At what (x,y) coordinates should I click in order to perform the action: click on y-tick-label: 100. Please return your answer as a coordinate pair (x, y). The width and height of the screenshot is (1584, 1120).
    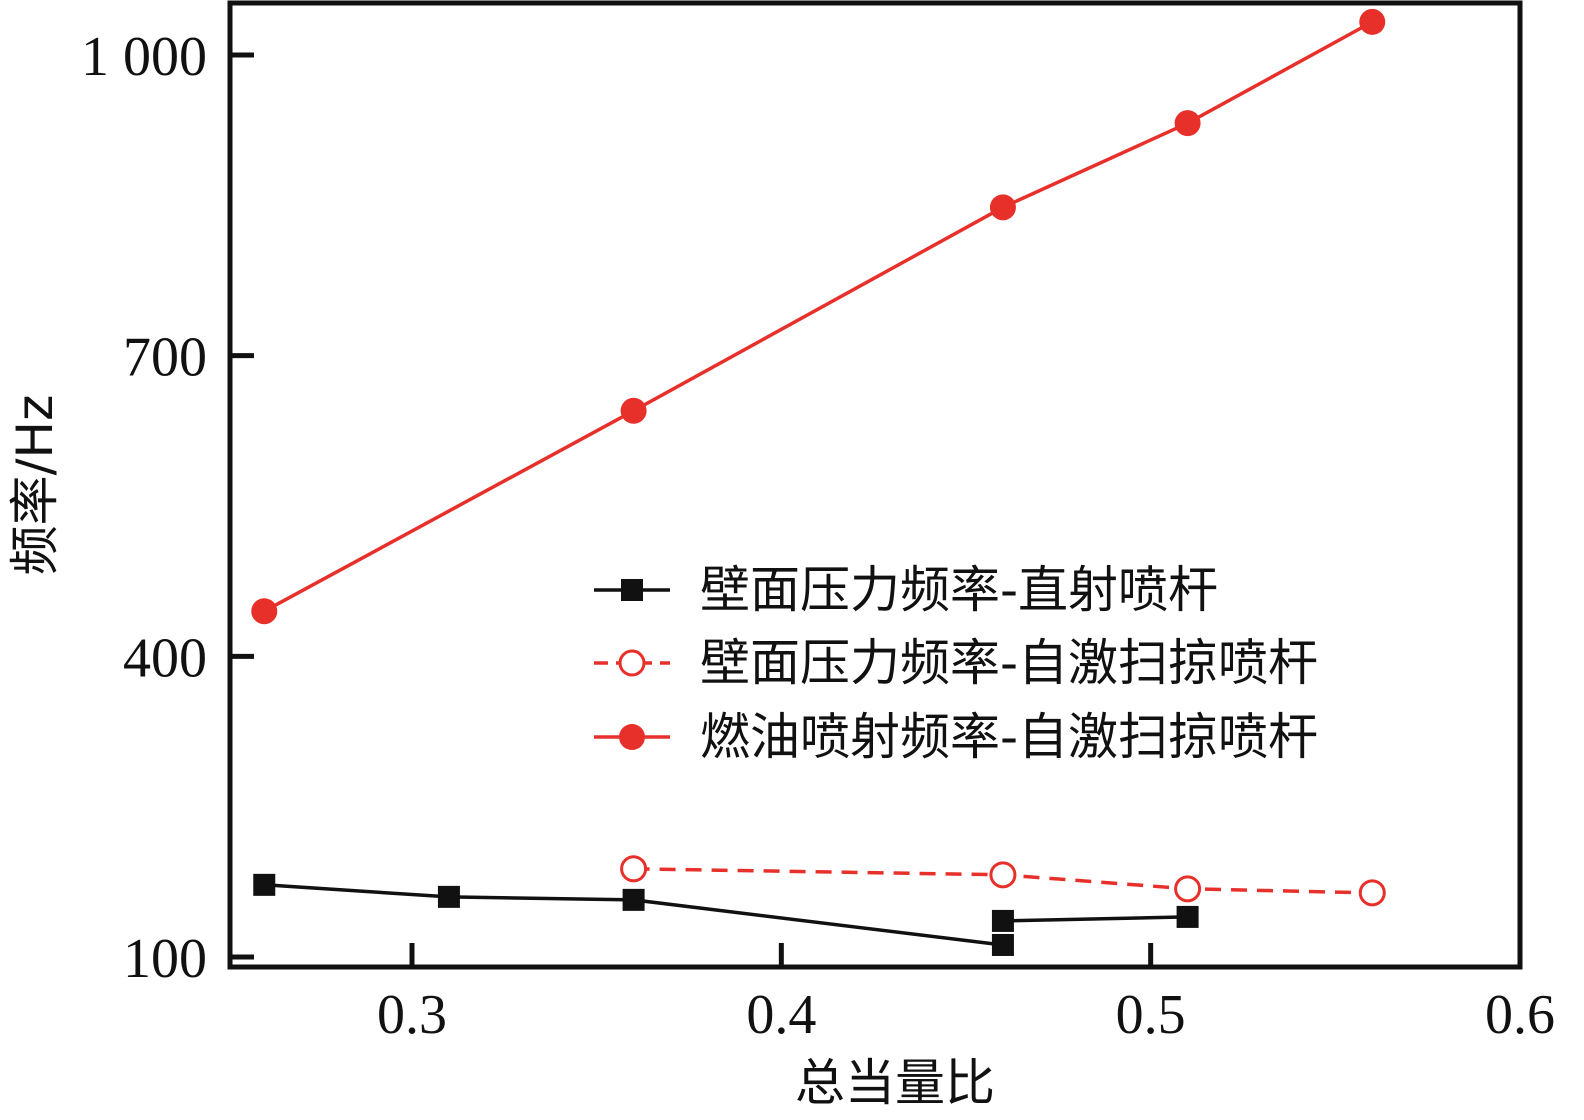
    Looking at the image, I should click on (165, 959).